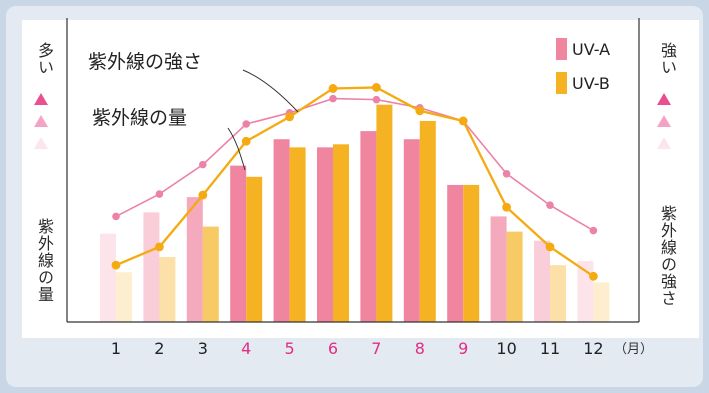  I want to click on right-axis-top-label: 強い, so click(667, 59).